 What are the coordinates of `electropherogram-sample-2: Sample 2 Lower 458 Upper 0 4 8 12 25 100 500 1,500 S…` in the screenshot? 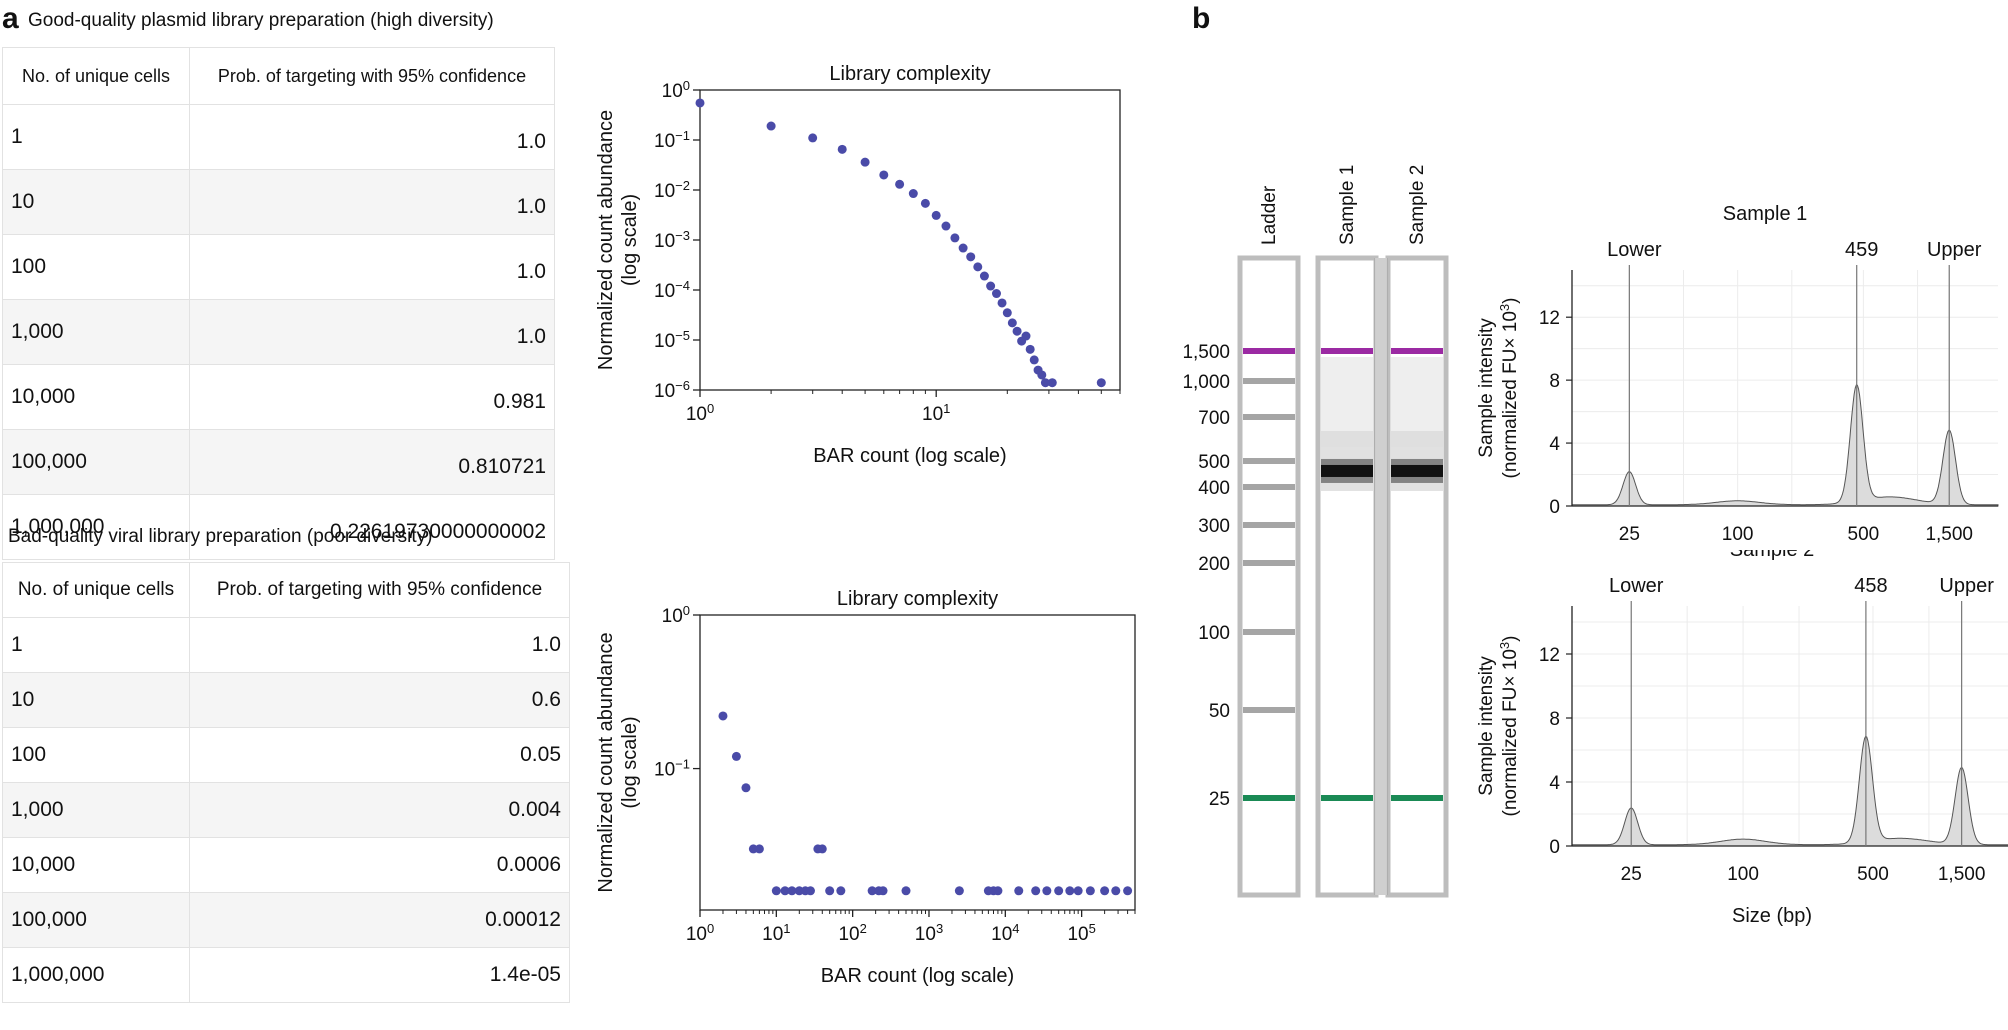 It's located at (1742, 738).